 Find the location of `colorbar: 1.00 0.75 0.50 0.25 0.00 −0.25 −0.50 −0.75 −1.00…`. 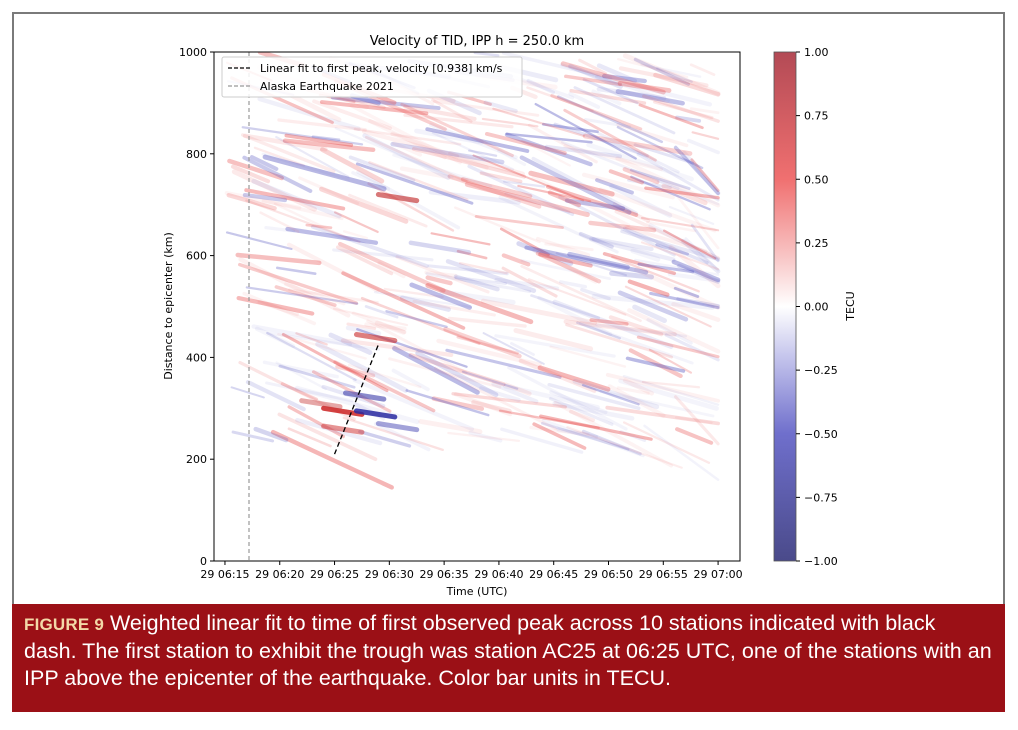

colorbar: 1.00 0.75 0.50 0.25 0.00 −0.25 −0.50 −0.75 −1.00… is located at coordinates (815, 307).